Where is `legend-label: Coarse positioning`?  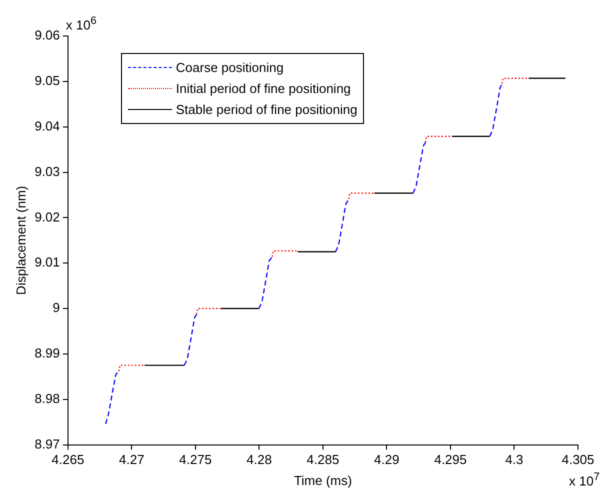
legend-label: Coarse positioning is located at coordinates (230, 67).